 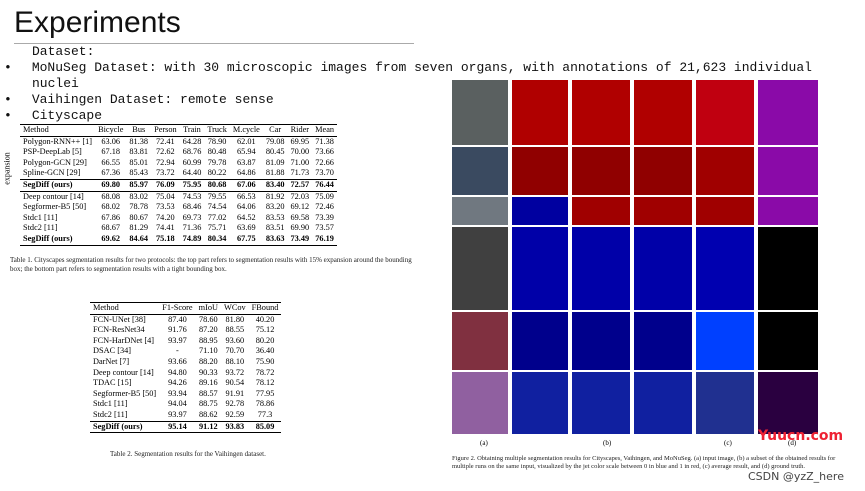 I want to click on cell: 93.94, so click(x=177, y=393).